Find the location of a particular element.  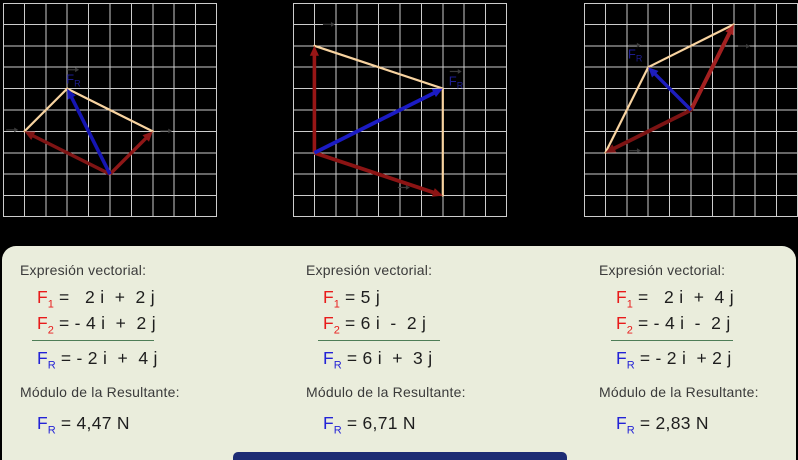

result-value: FR = 4,47 N is located at coordinates (83, 425).